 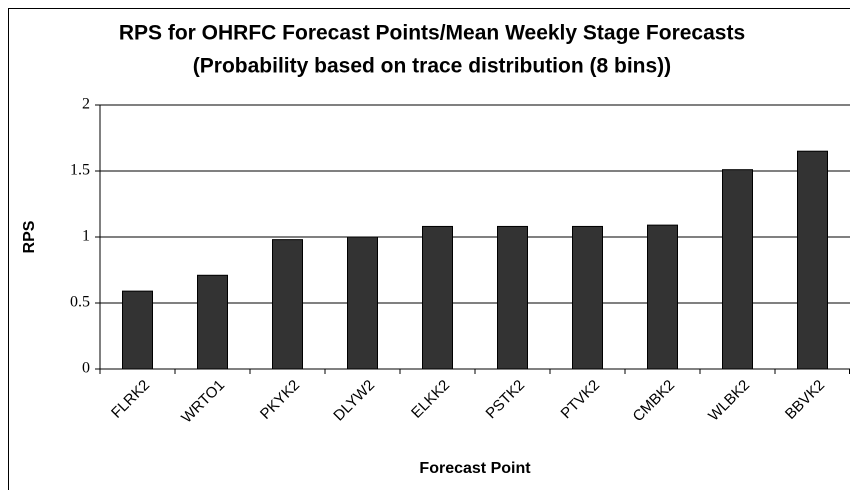 What do you see at coordinates (654, 401) in the screenshot?
I see `x-tick-label: CMBK2` at bounding box center [654, 401].